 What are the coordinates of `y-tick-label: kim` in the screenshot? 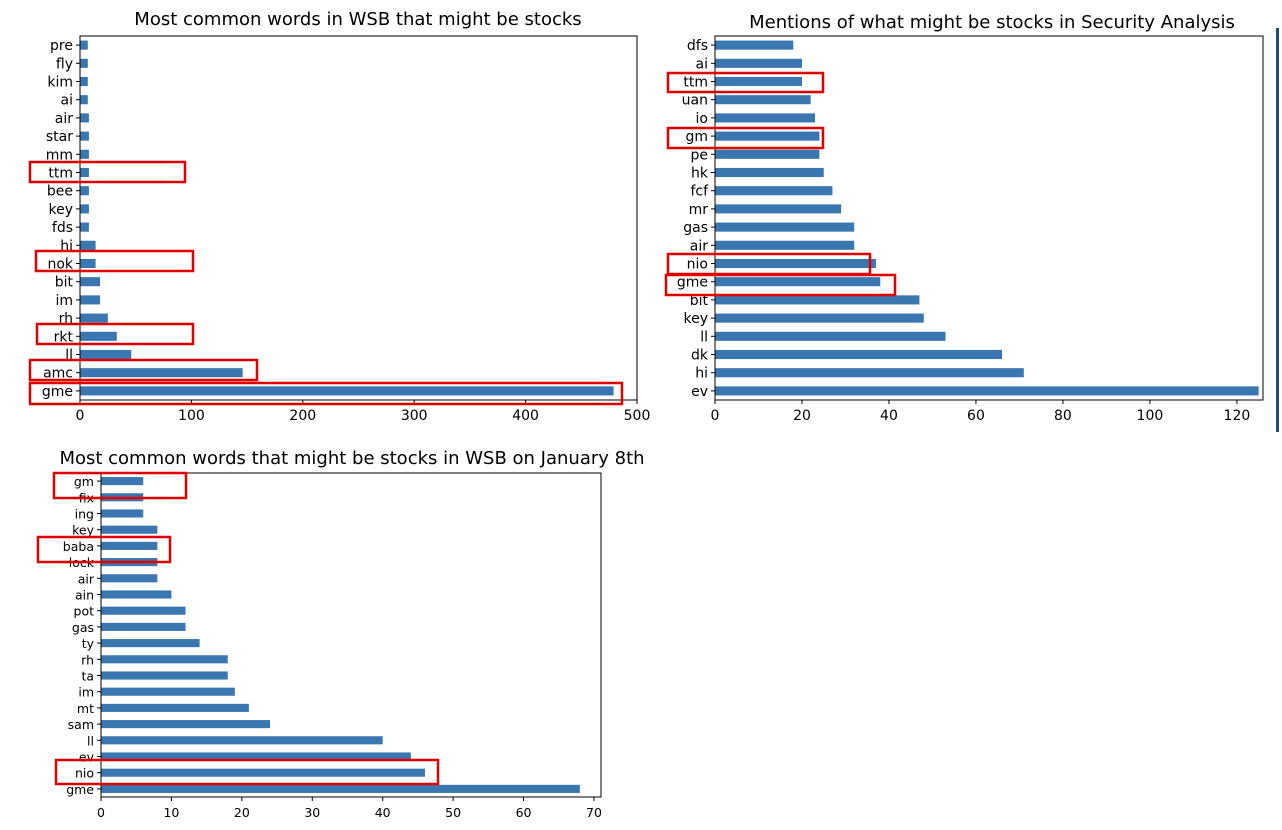 It's located at (60, 83).